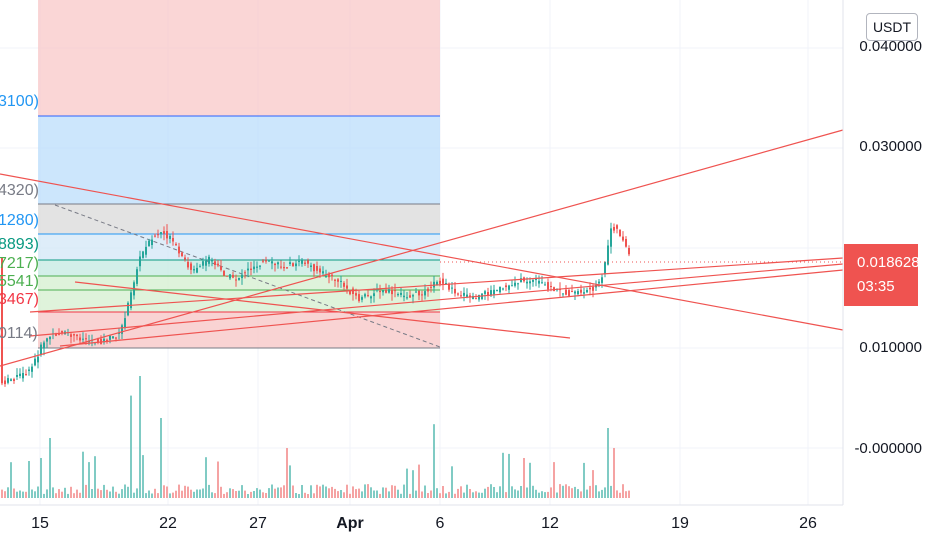  I want to click on date-label-12: 12, so click(550, 523).